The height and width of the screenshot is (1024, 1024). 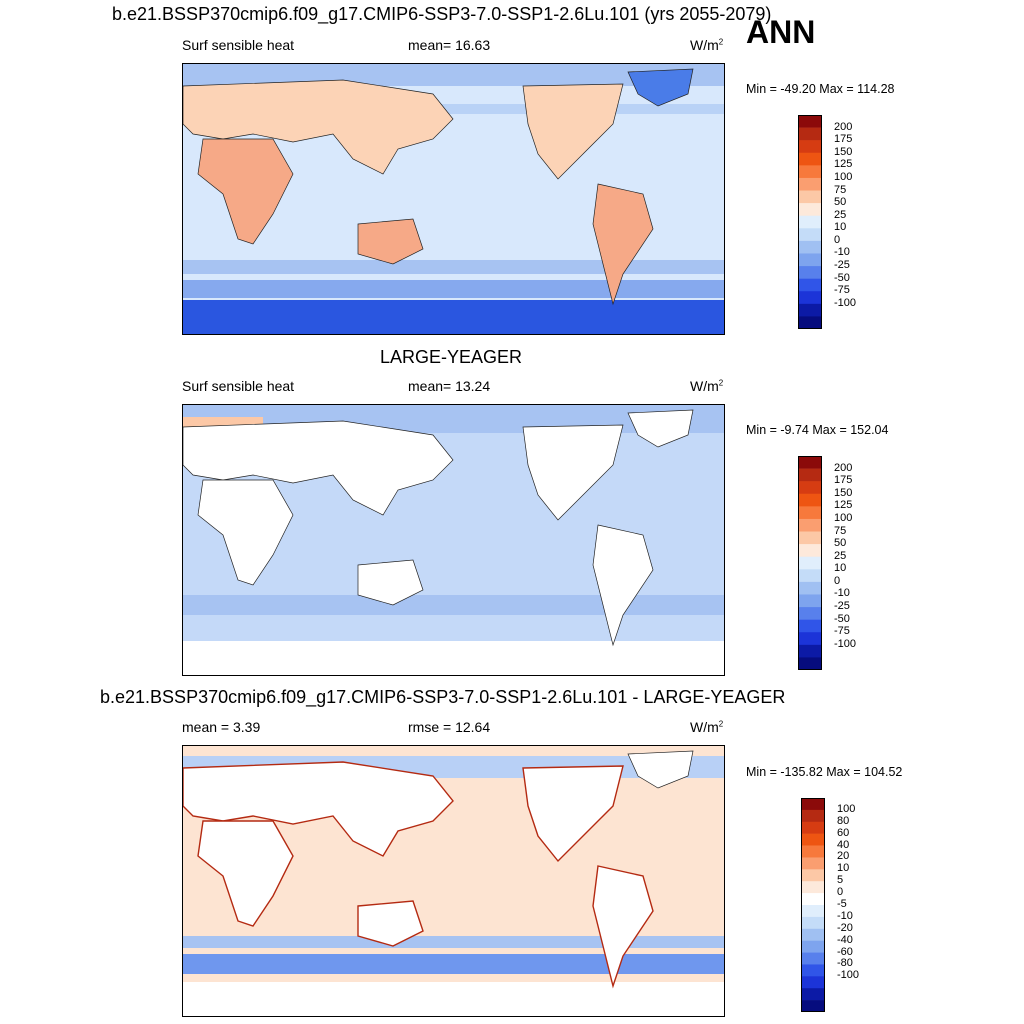 I want to click on colorbar-tick-label: 150, so click(x=843, y=151).